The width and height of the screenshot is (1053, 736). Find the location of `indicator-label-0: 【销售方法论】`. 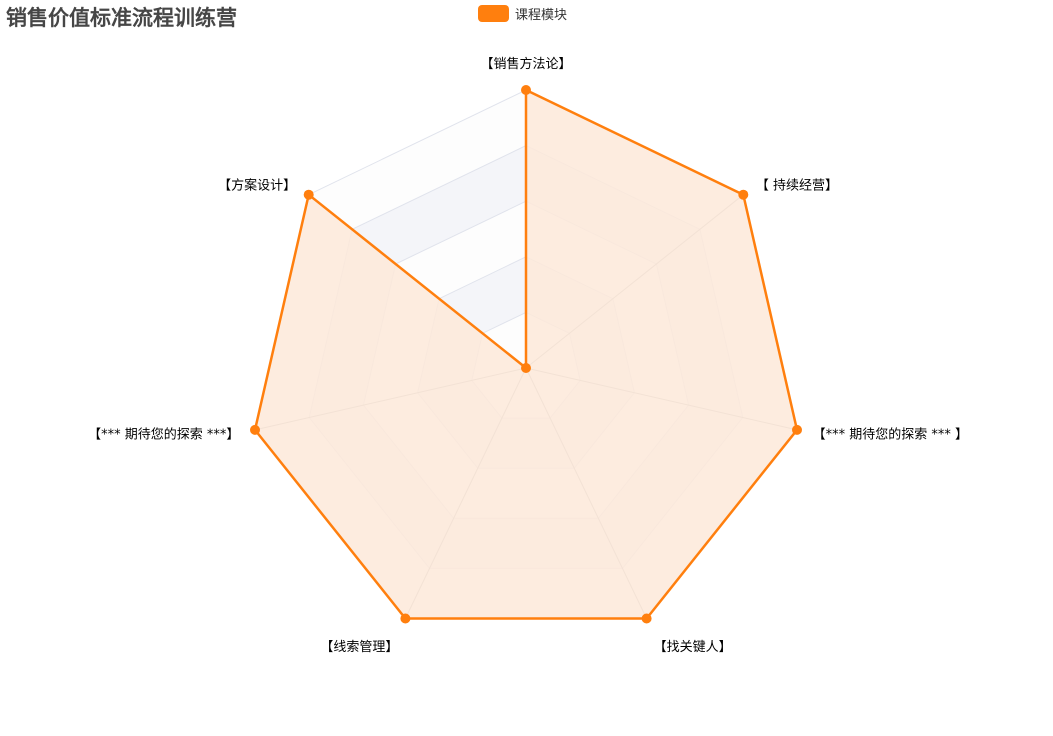

indicator-label-0: 【销售方法论】 is located at coordinates (525, 64).